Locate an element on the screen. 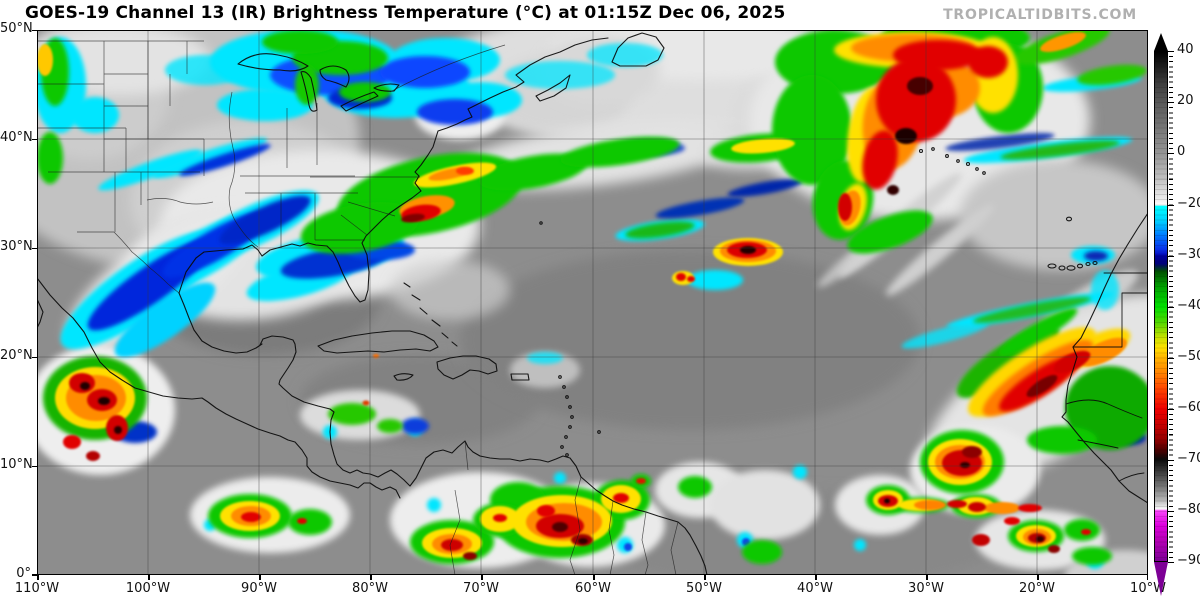 This screenshot has width=1200, height=608. colorbar-tick-label: −20 is located at coordinates (1188, 203).